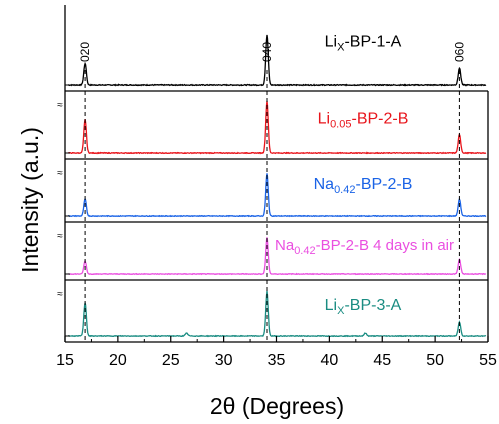  Describe the element at coordinates (60, 294) in the screenshot. I see `axis-break-4: ≈` at that location.